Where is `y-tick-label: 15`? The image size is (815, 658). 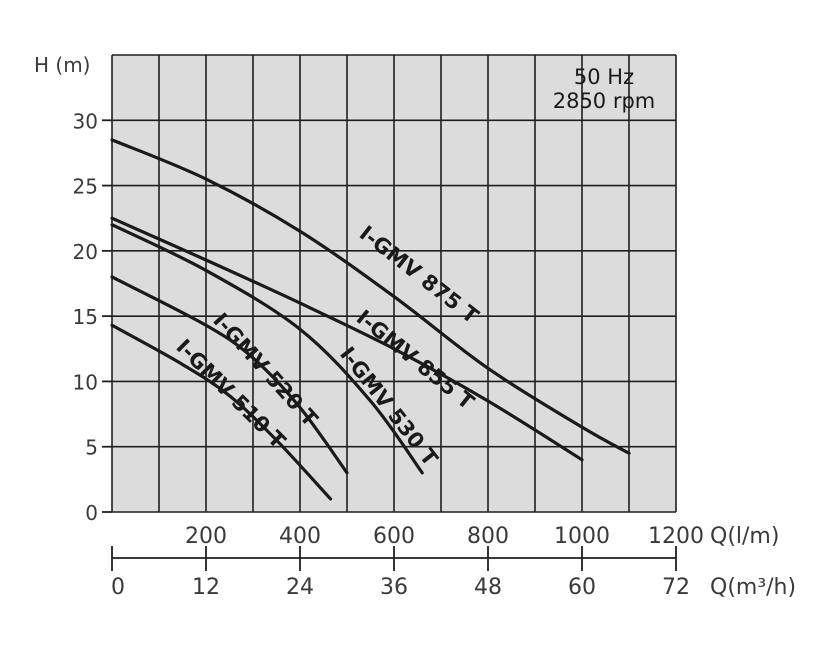 y-tick-label: 15 is located at coordinates (85, 317).